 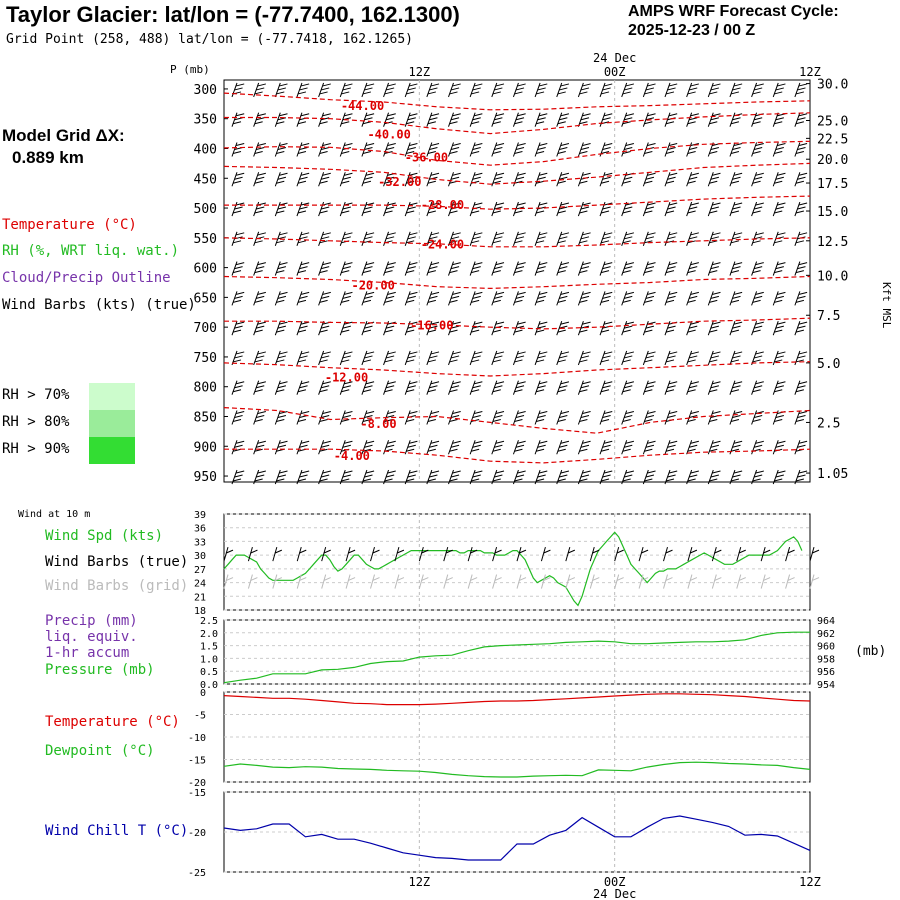 I want to click on wind-speed-tick-label: 24, so click(x=200, y=584).